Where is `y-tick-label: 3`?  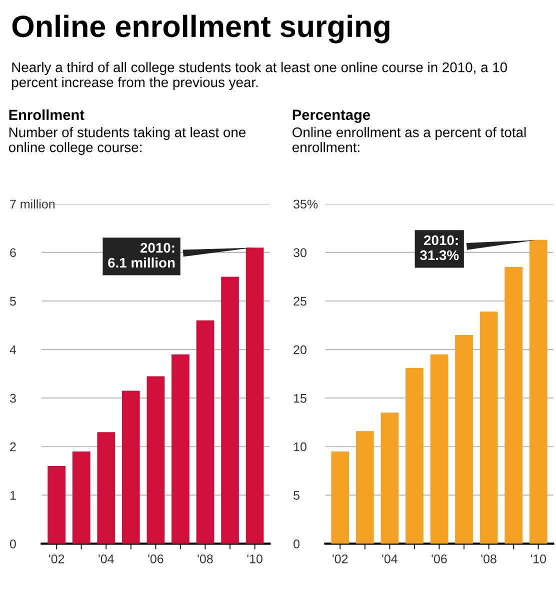
y-tick-label: 3 is located at coordinates (13, 398).